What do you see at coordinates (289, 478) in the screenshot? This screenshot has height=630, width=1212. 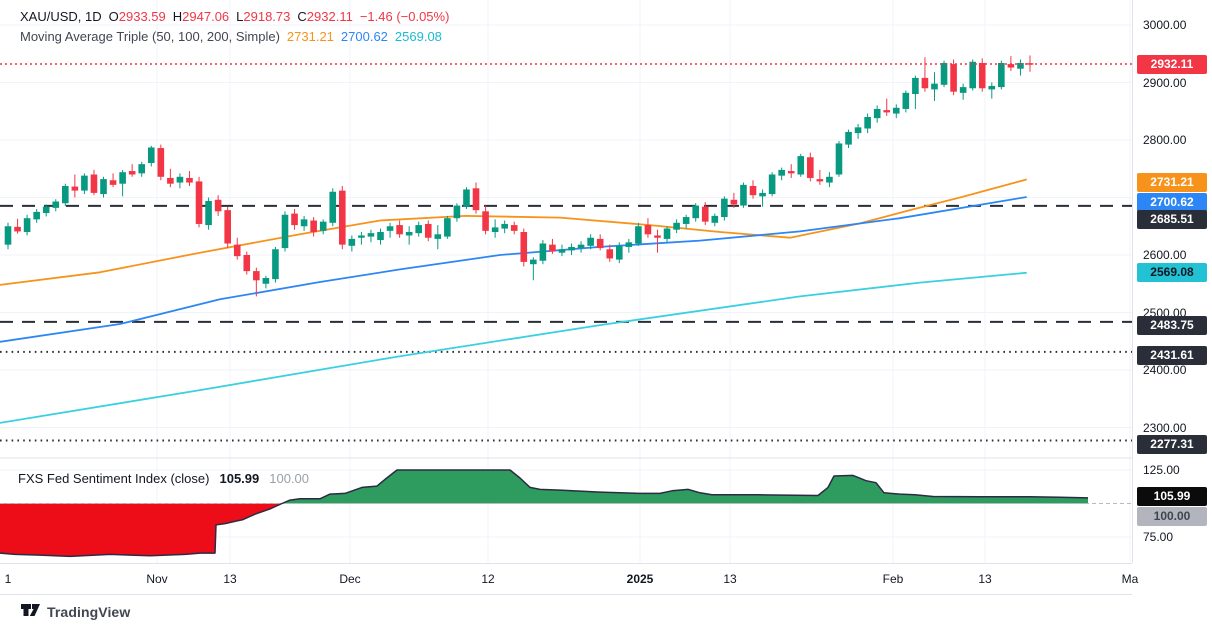 I see `sentiment-indicator-baseline-value: 100.00` at bounding box center [289, 478].